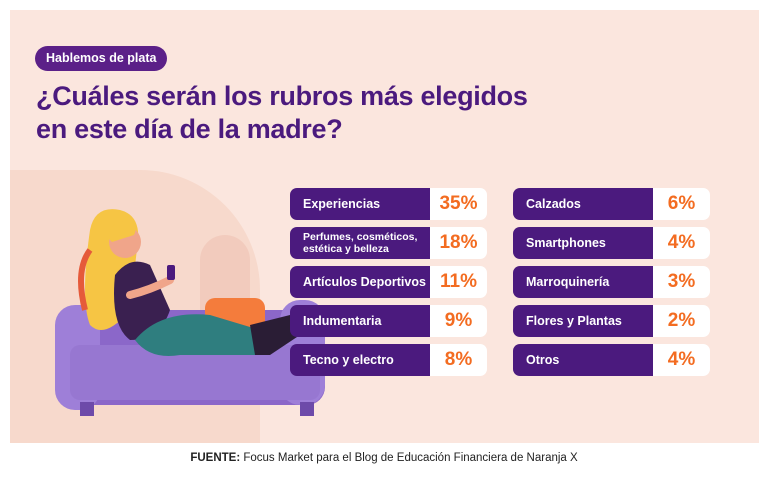 The image size is (768, 485). What do you see at coordinates (360, 321) in the screenshot?
I see `category-label: Indumentaria` at bounding box center [360, 321].